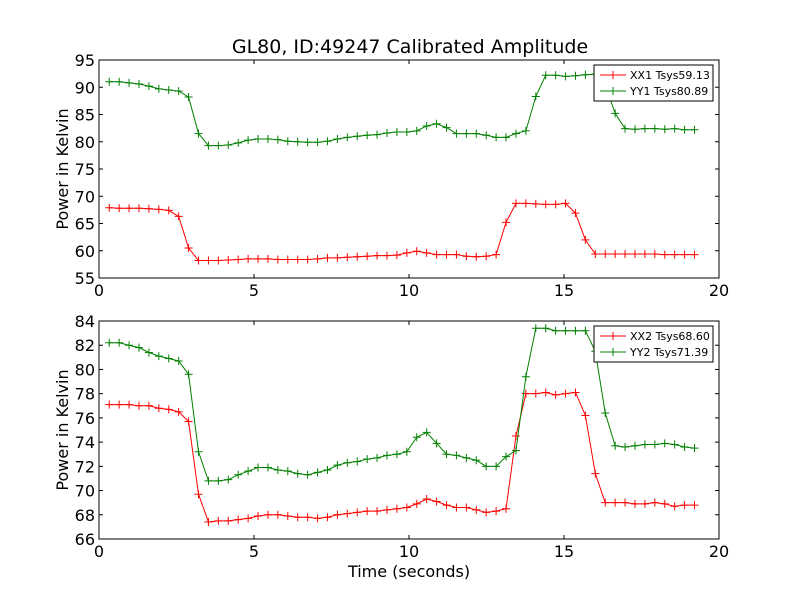 The width and height of the screenshot is (800, 600). What do you see at coordinates (668, 91) in the screenshot?
I see `legend-label: YY1 Tsys80.89` at bounding box center [668, 91].